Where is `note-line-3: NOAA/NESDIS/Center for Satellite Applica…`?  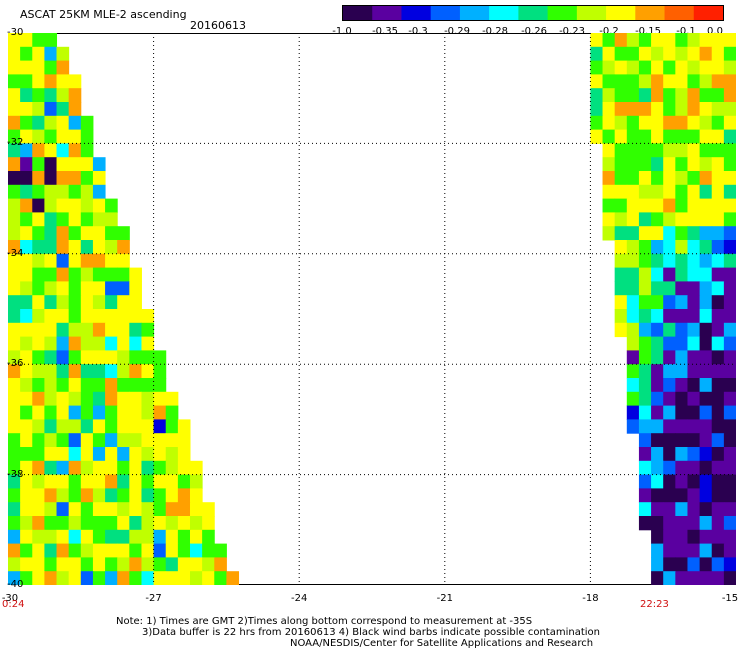
note-line-3: NOAA/NESDIS/Center for Satellite Applica… is located at coordinates (442, 643).